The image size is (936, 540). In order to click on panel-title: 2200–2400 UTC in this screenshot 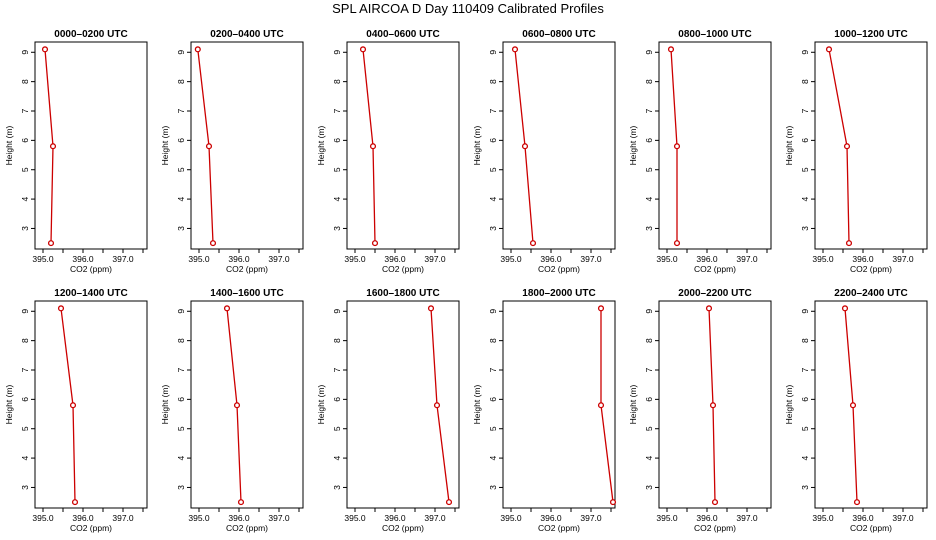, I will do `click(870, 293)`.